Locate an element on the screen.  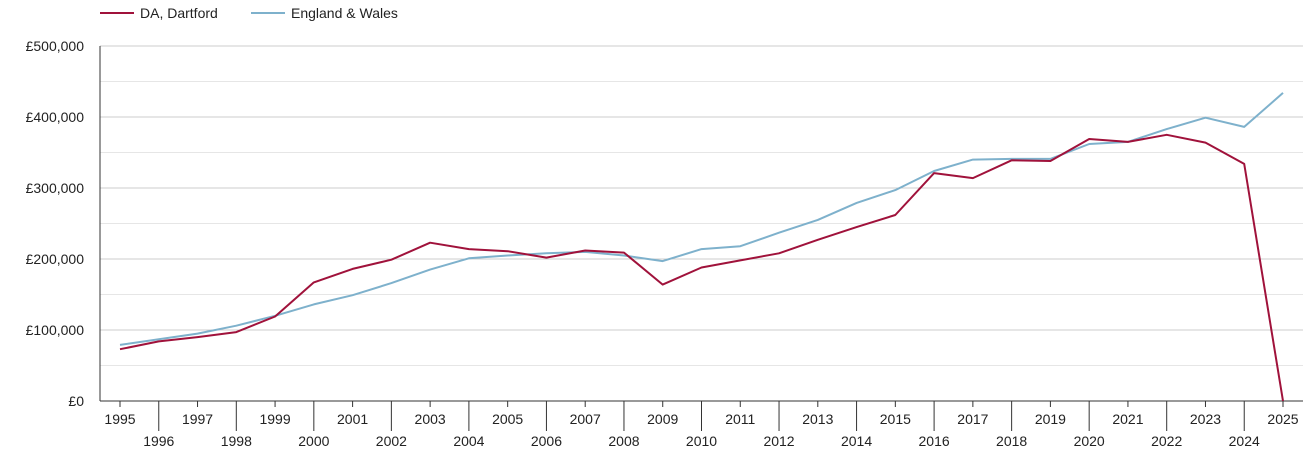
legend-label-england-wales: England & Wales is located at coordinates (344, 13).